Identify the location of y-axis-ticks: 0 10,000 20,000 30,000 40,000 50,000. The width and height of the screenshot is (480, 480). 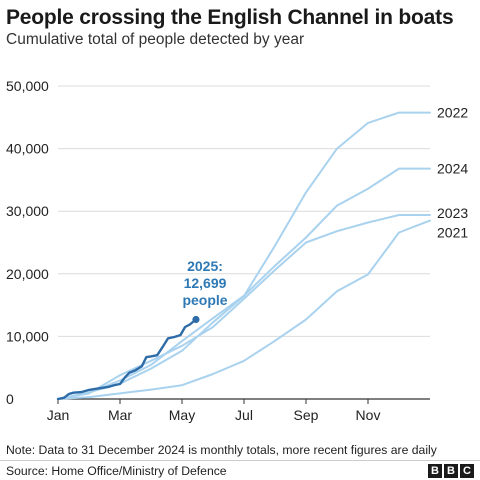
(27, 242).